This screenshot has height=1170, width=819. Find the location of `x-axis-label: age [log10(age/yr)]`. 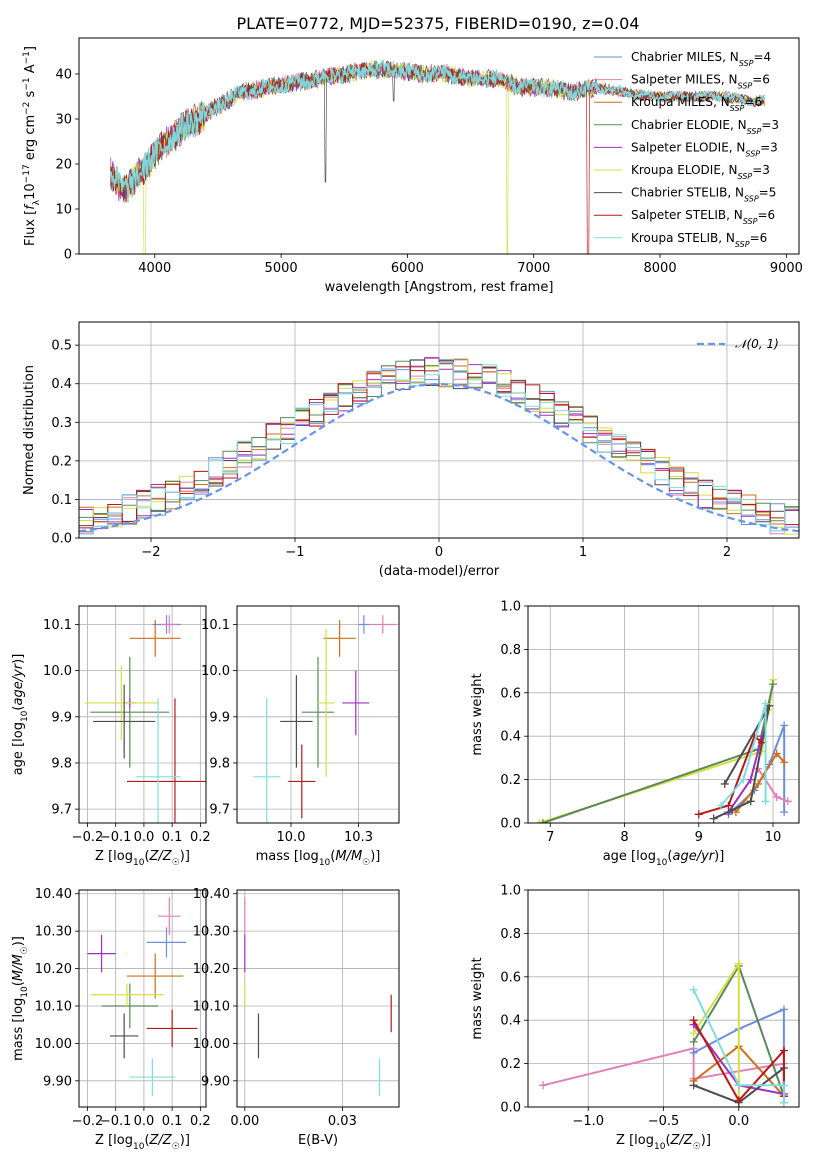

x-axis-label: age [log10(age/yr)] is located at coordinates (664, 858).